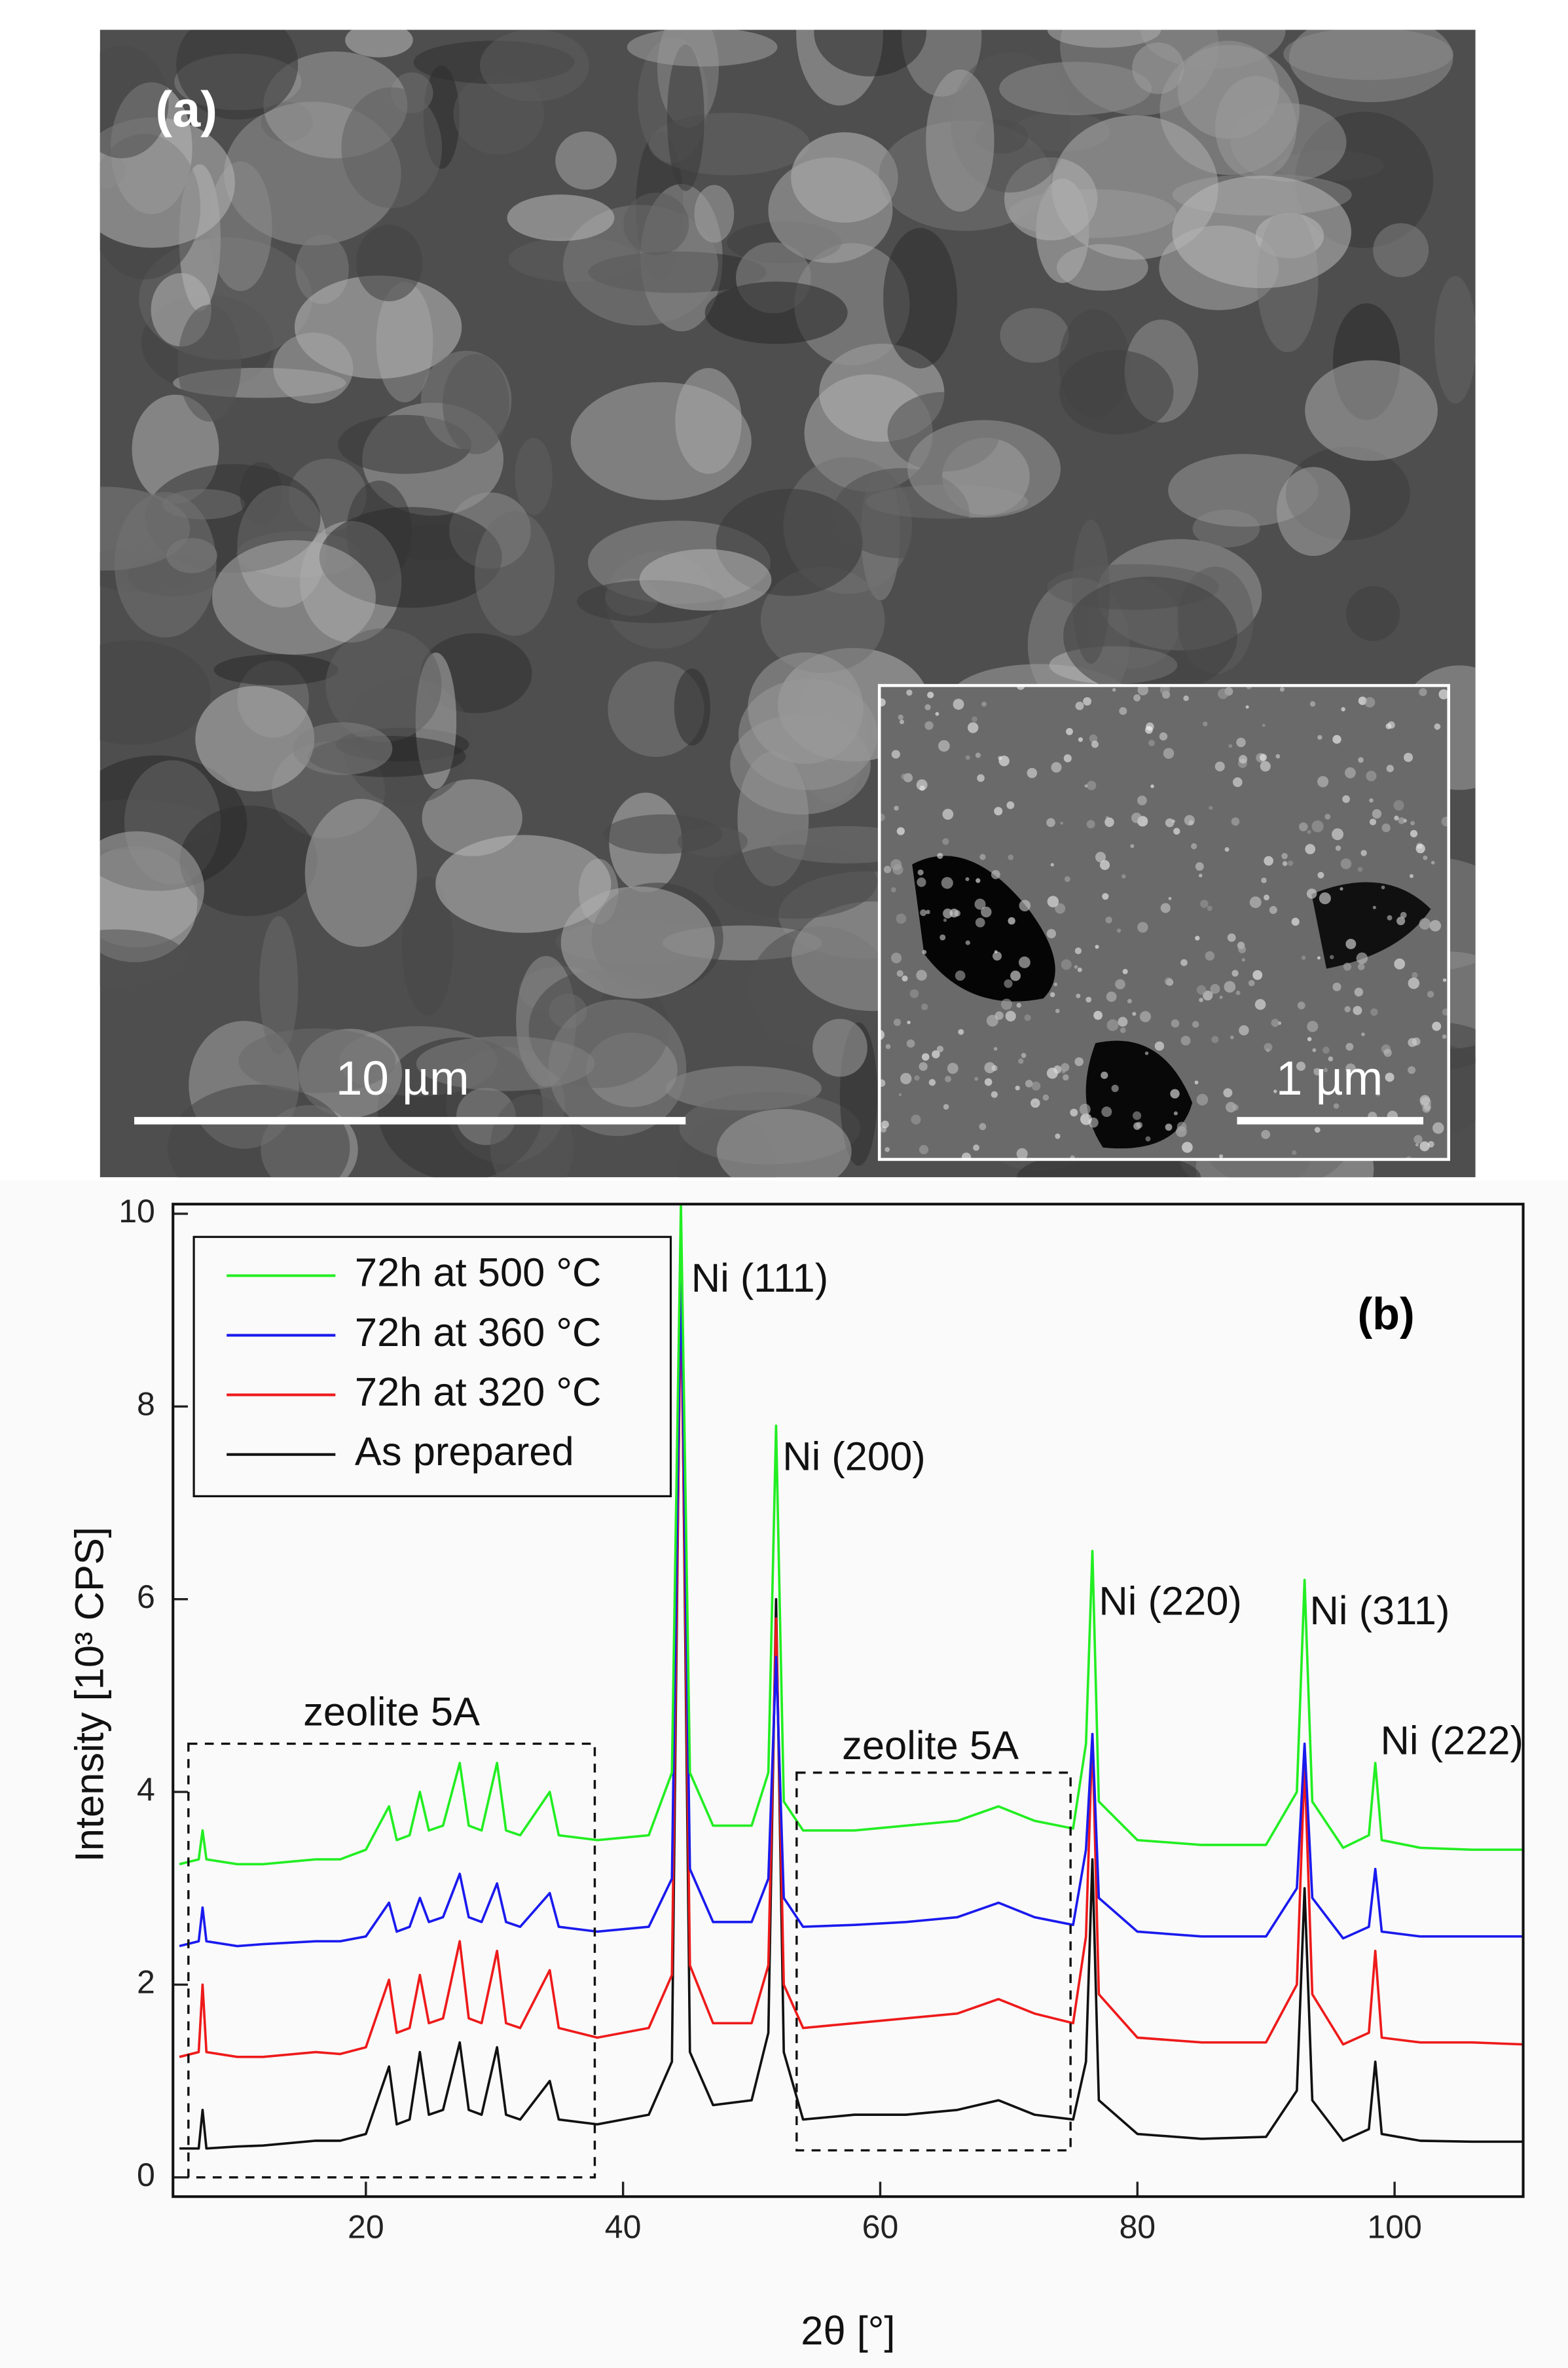 The width and height of the screenshot is (1568, 2368). What do you see at coordinates (478, 1332) in the screenshot?
I see `legend-label: 72h at 360 °C` at bounding box center [478, 1332].